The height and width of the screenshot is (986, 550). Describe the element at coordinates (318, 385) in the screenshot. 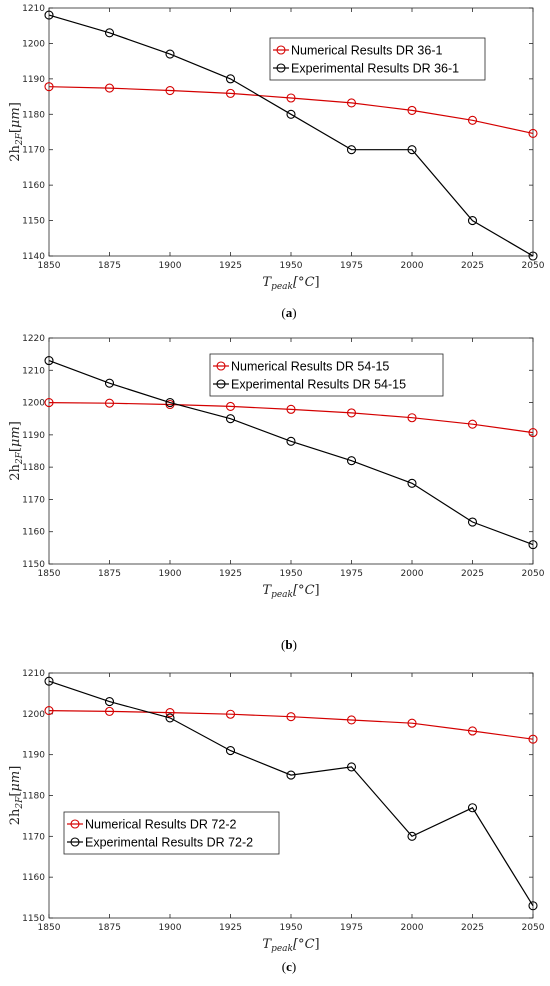

I see `legend-entry: Experimental Results DR 54-15` at that location.